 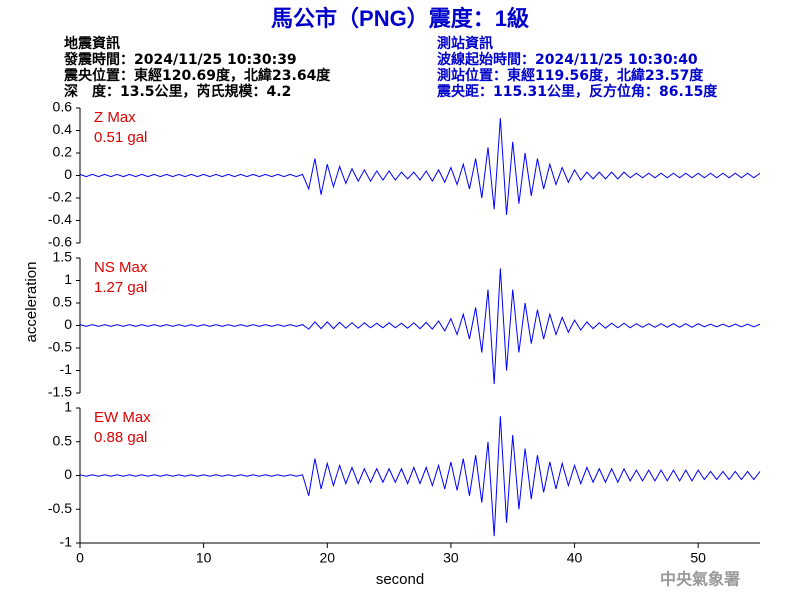 I want to click on annotation: Z Max, so click(x=115, y=117).